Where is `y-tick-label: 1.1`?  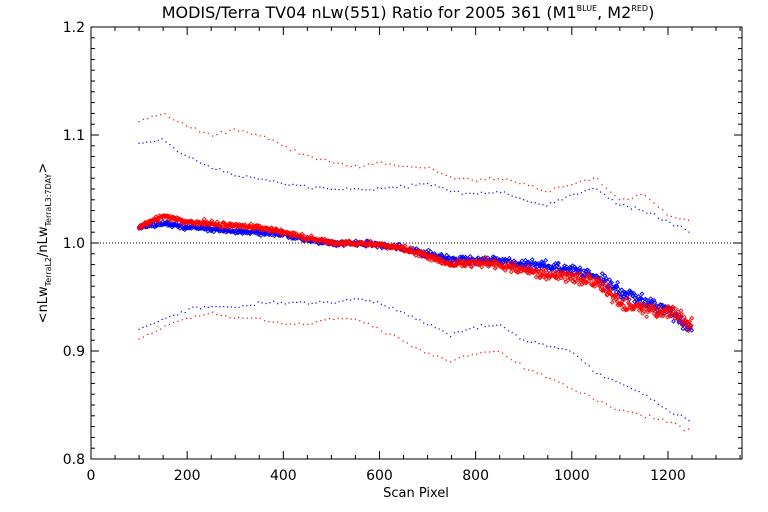
y-tick-label: 1.1 is located at coordinates (74, 136).